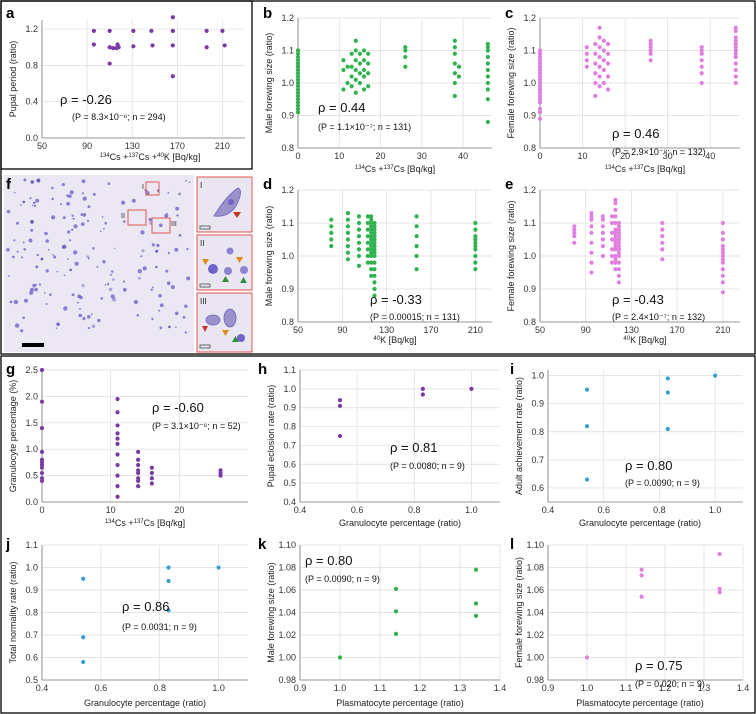 The image size is (756, 714). I want to click on roi-box-ii, so click(137, 217).